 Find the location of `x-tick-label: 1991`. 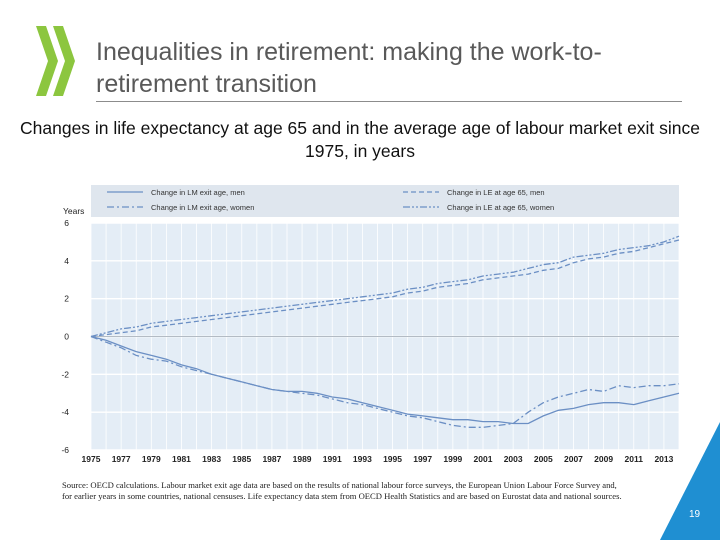

x-tick-label: 1991 is located at coordinates (332, 459).